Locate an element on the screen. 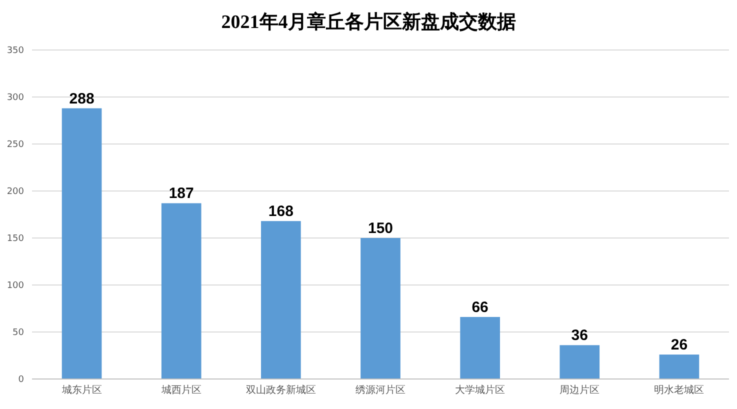  y-tick-label: 300 is located at coordinates (15, 98).